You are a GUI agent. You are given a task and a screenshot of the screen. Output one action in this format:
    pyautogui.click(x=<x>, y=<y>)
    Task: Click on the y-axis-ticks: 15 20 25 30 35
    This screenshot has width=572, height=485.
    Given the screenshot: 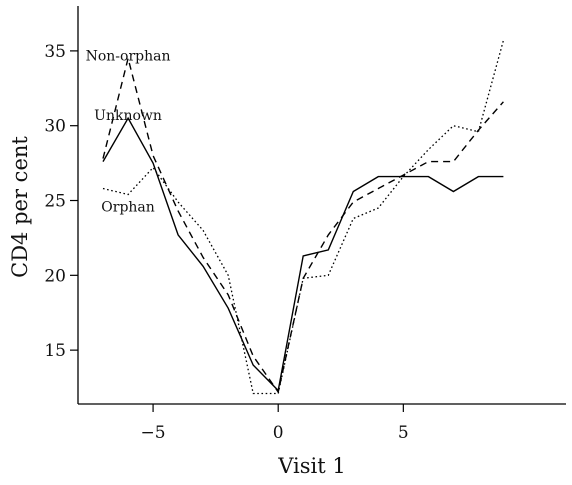 What is the action you would take?
    pyautogui.click(x=61, y=201)
    